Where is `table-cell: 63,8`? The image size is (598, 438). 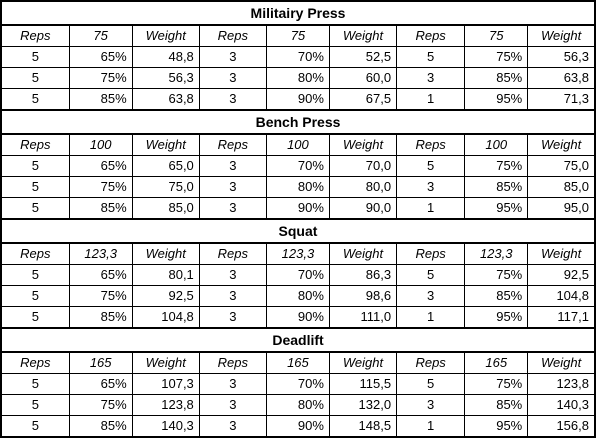 table-cell: 63,8 is located at coordinates (561, 78).